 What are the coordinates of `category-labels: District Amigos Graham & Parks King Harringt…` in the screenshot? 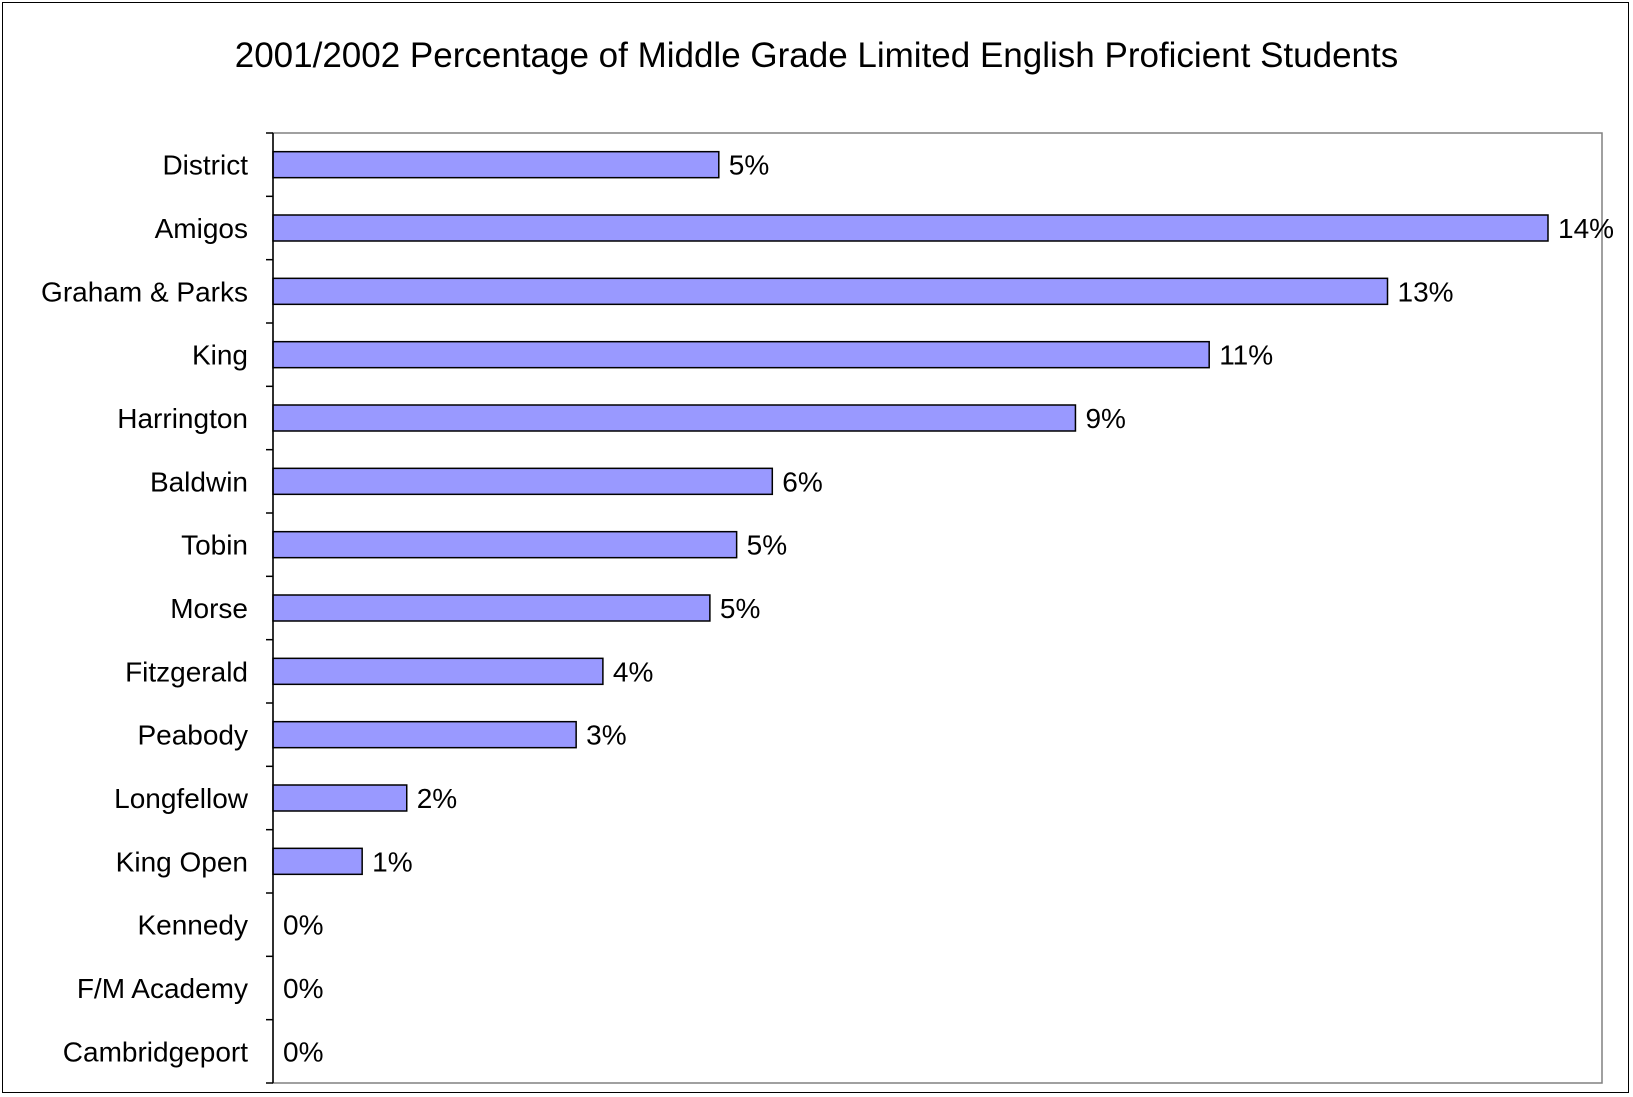 It's located at (145, 609).